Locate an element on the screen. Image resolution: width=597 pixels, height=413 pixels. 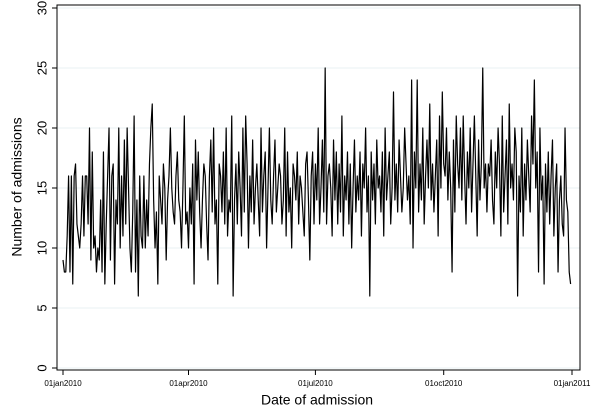
y-tick-label: 10 is located at coordinates (41, 248).